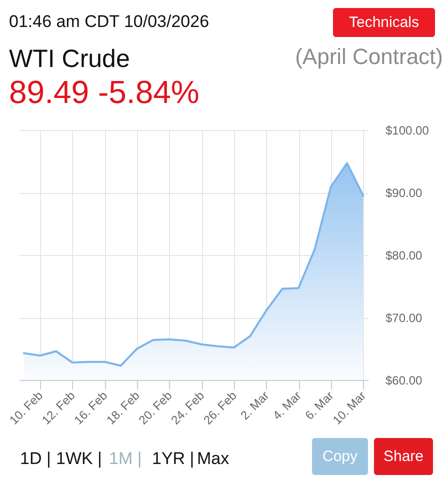 This screenshot has height=481, width=448. Describe the element at coordinates (104, 92) in the screenshot. I see `text: 89.49 -5.84%` at that location.